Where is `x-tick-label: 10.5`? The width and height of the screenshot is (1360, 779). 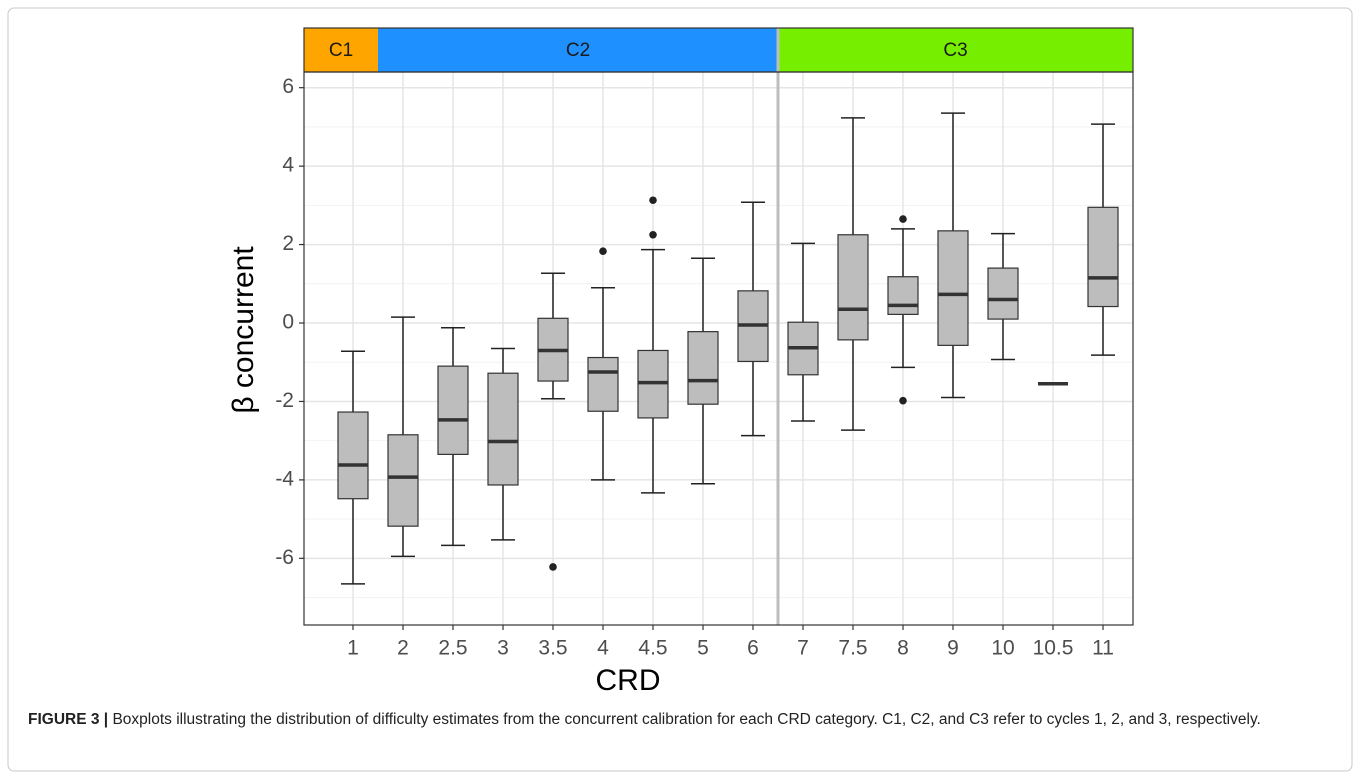 x-tick-label: 10.5 is located at coordinates (1053, 648).